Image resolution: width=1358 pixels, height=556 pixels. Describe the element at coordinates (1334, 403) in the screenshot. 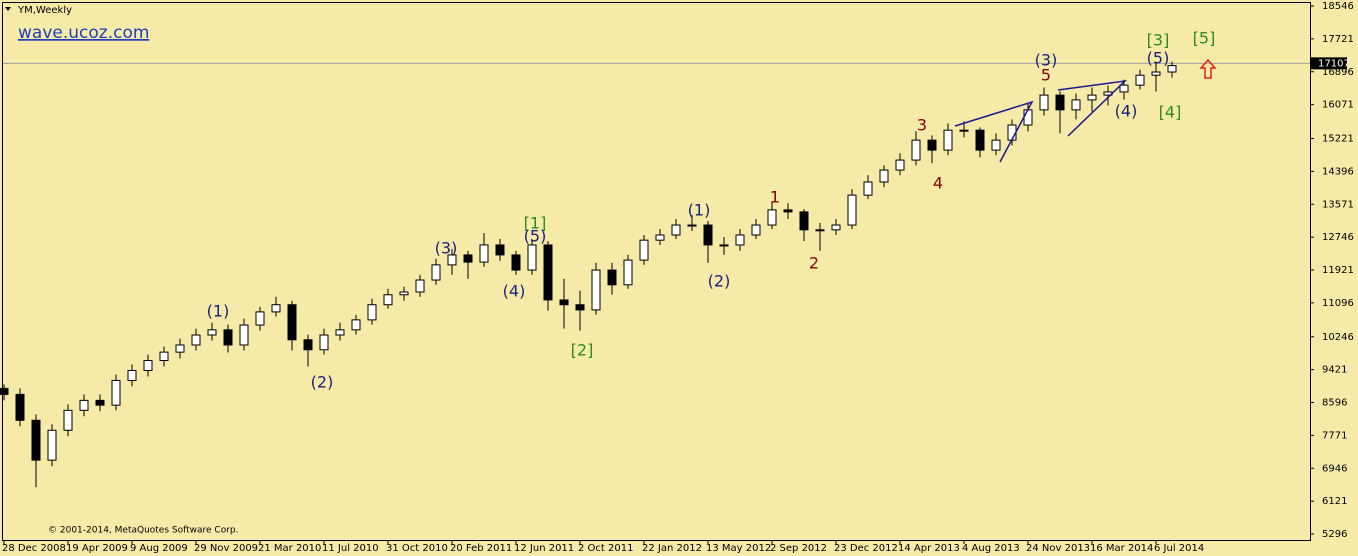

I see `y-tick-label: 8596` at that location.